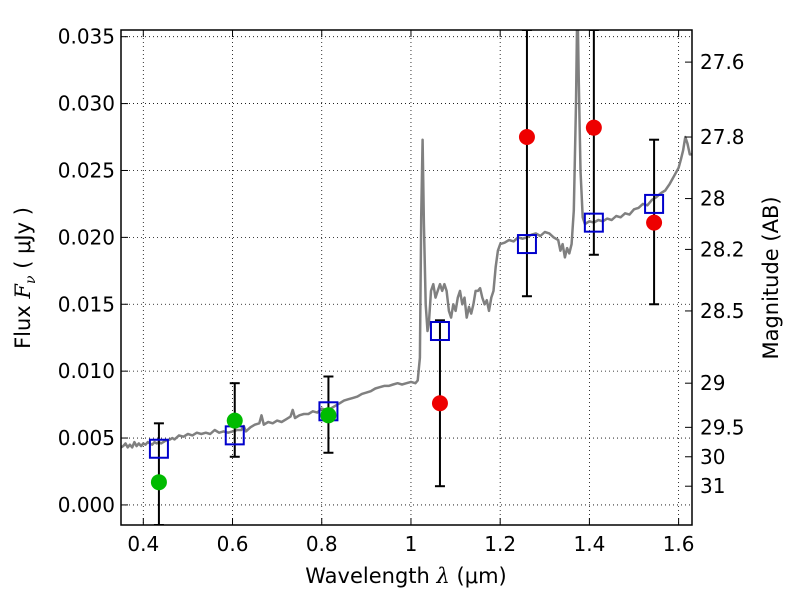  What do you see at coordinates (722, 249) in the screenshot?
I see `y2-tick-label: 28.2` at bounding box center [722, 249].